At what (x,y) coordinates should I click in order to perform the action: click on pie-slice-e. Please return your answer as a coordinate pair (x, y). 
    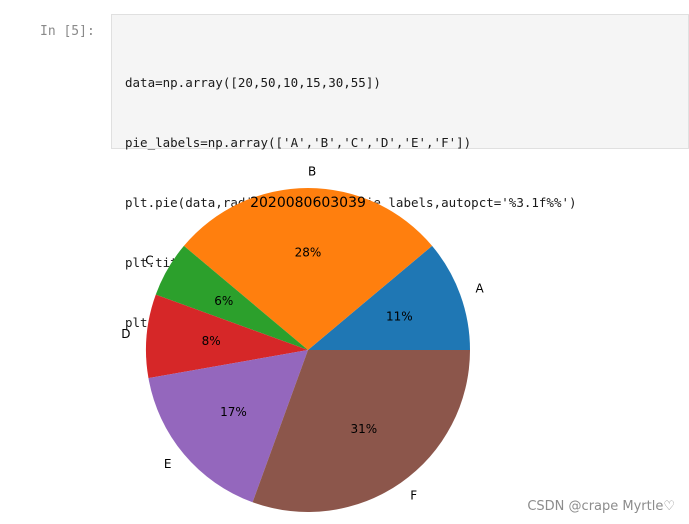
    Looking at the image, I should click on (228, 426).